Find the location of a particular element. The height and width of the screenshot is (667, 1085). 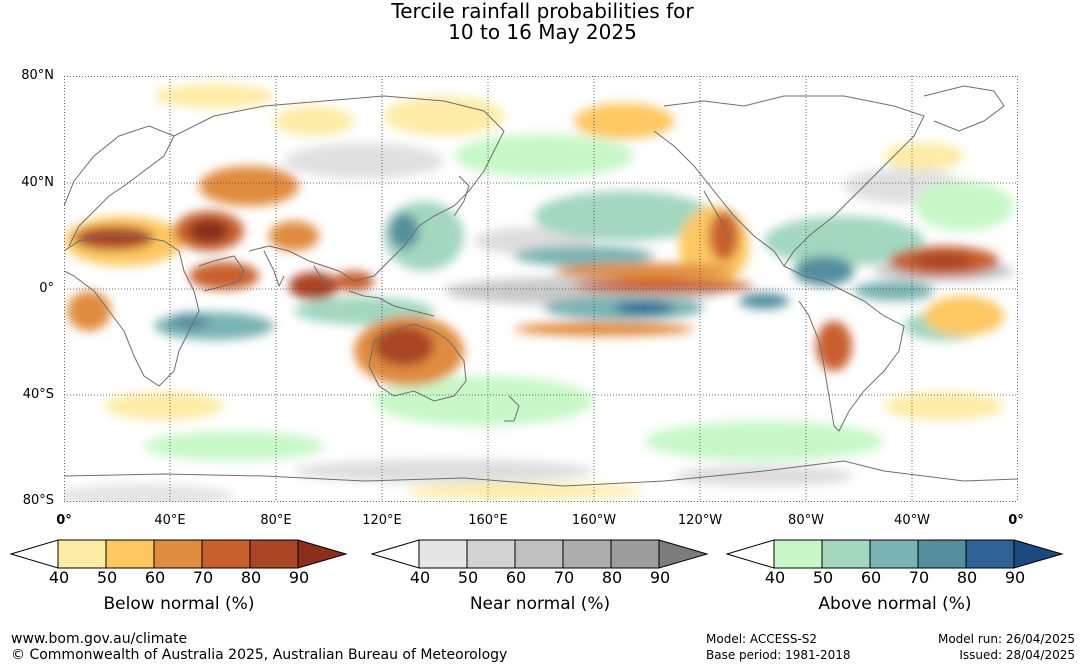

footer-url: www.bom.gov.au/climate is located at coordinates (99, 639).